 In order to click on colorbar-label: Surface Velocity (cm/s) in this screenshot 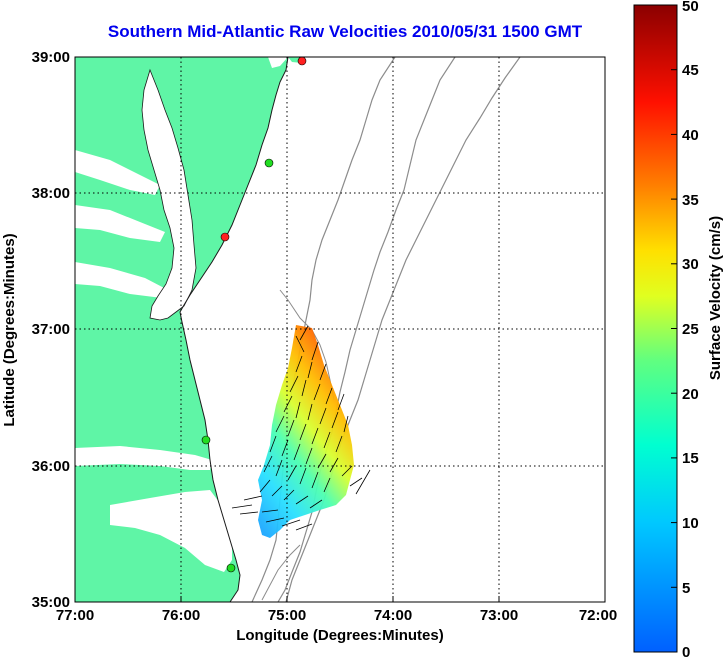, I will do `click(715, 298)`.